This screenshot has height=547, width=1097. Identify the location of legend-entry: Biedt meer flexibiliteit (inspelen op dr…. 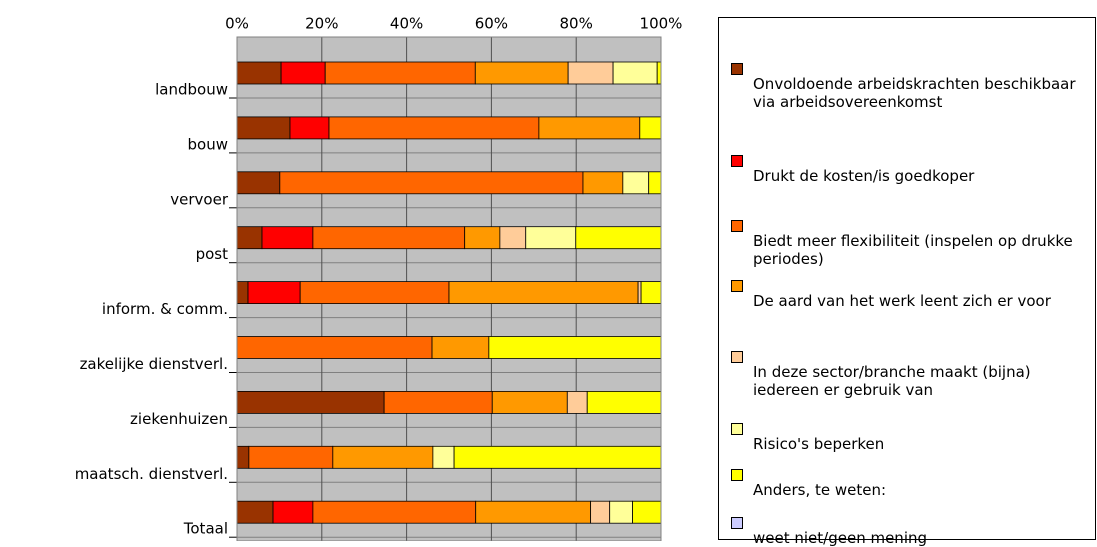
(911, 244).